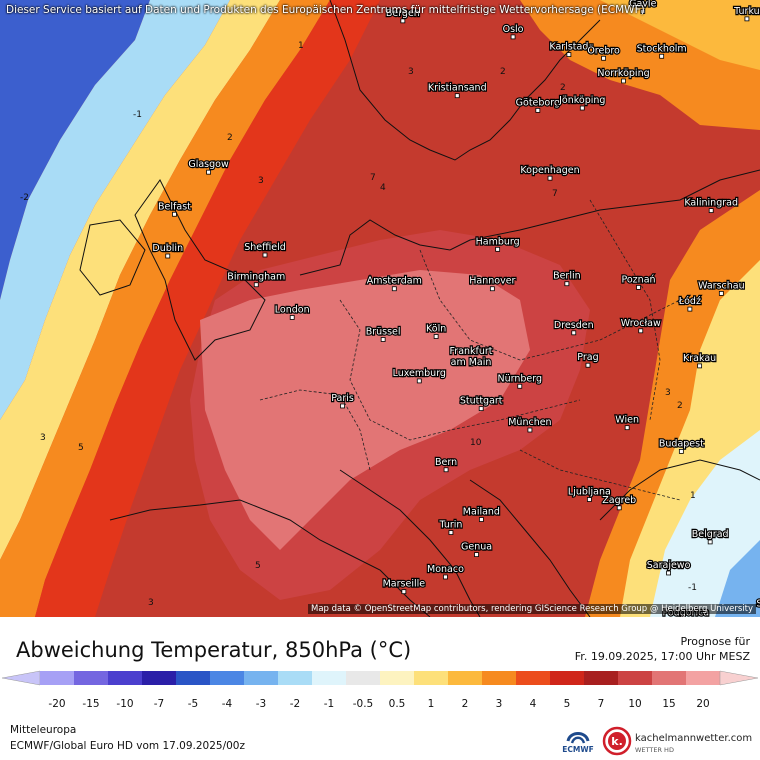  I want to click on city-label: München, so click(529, 422).